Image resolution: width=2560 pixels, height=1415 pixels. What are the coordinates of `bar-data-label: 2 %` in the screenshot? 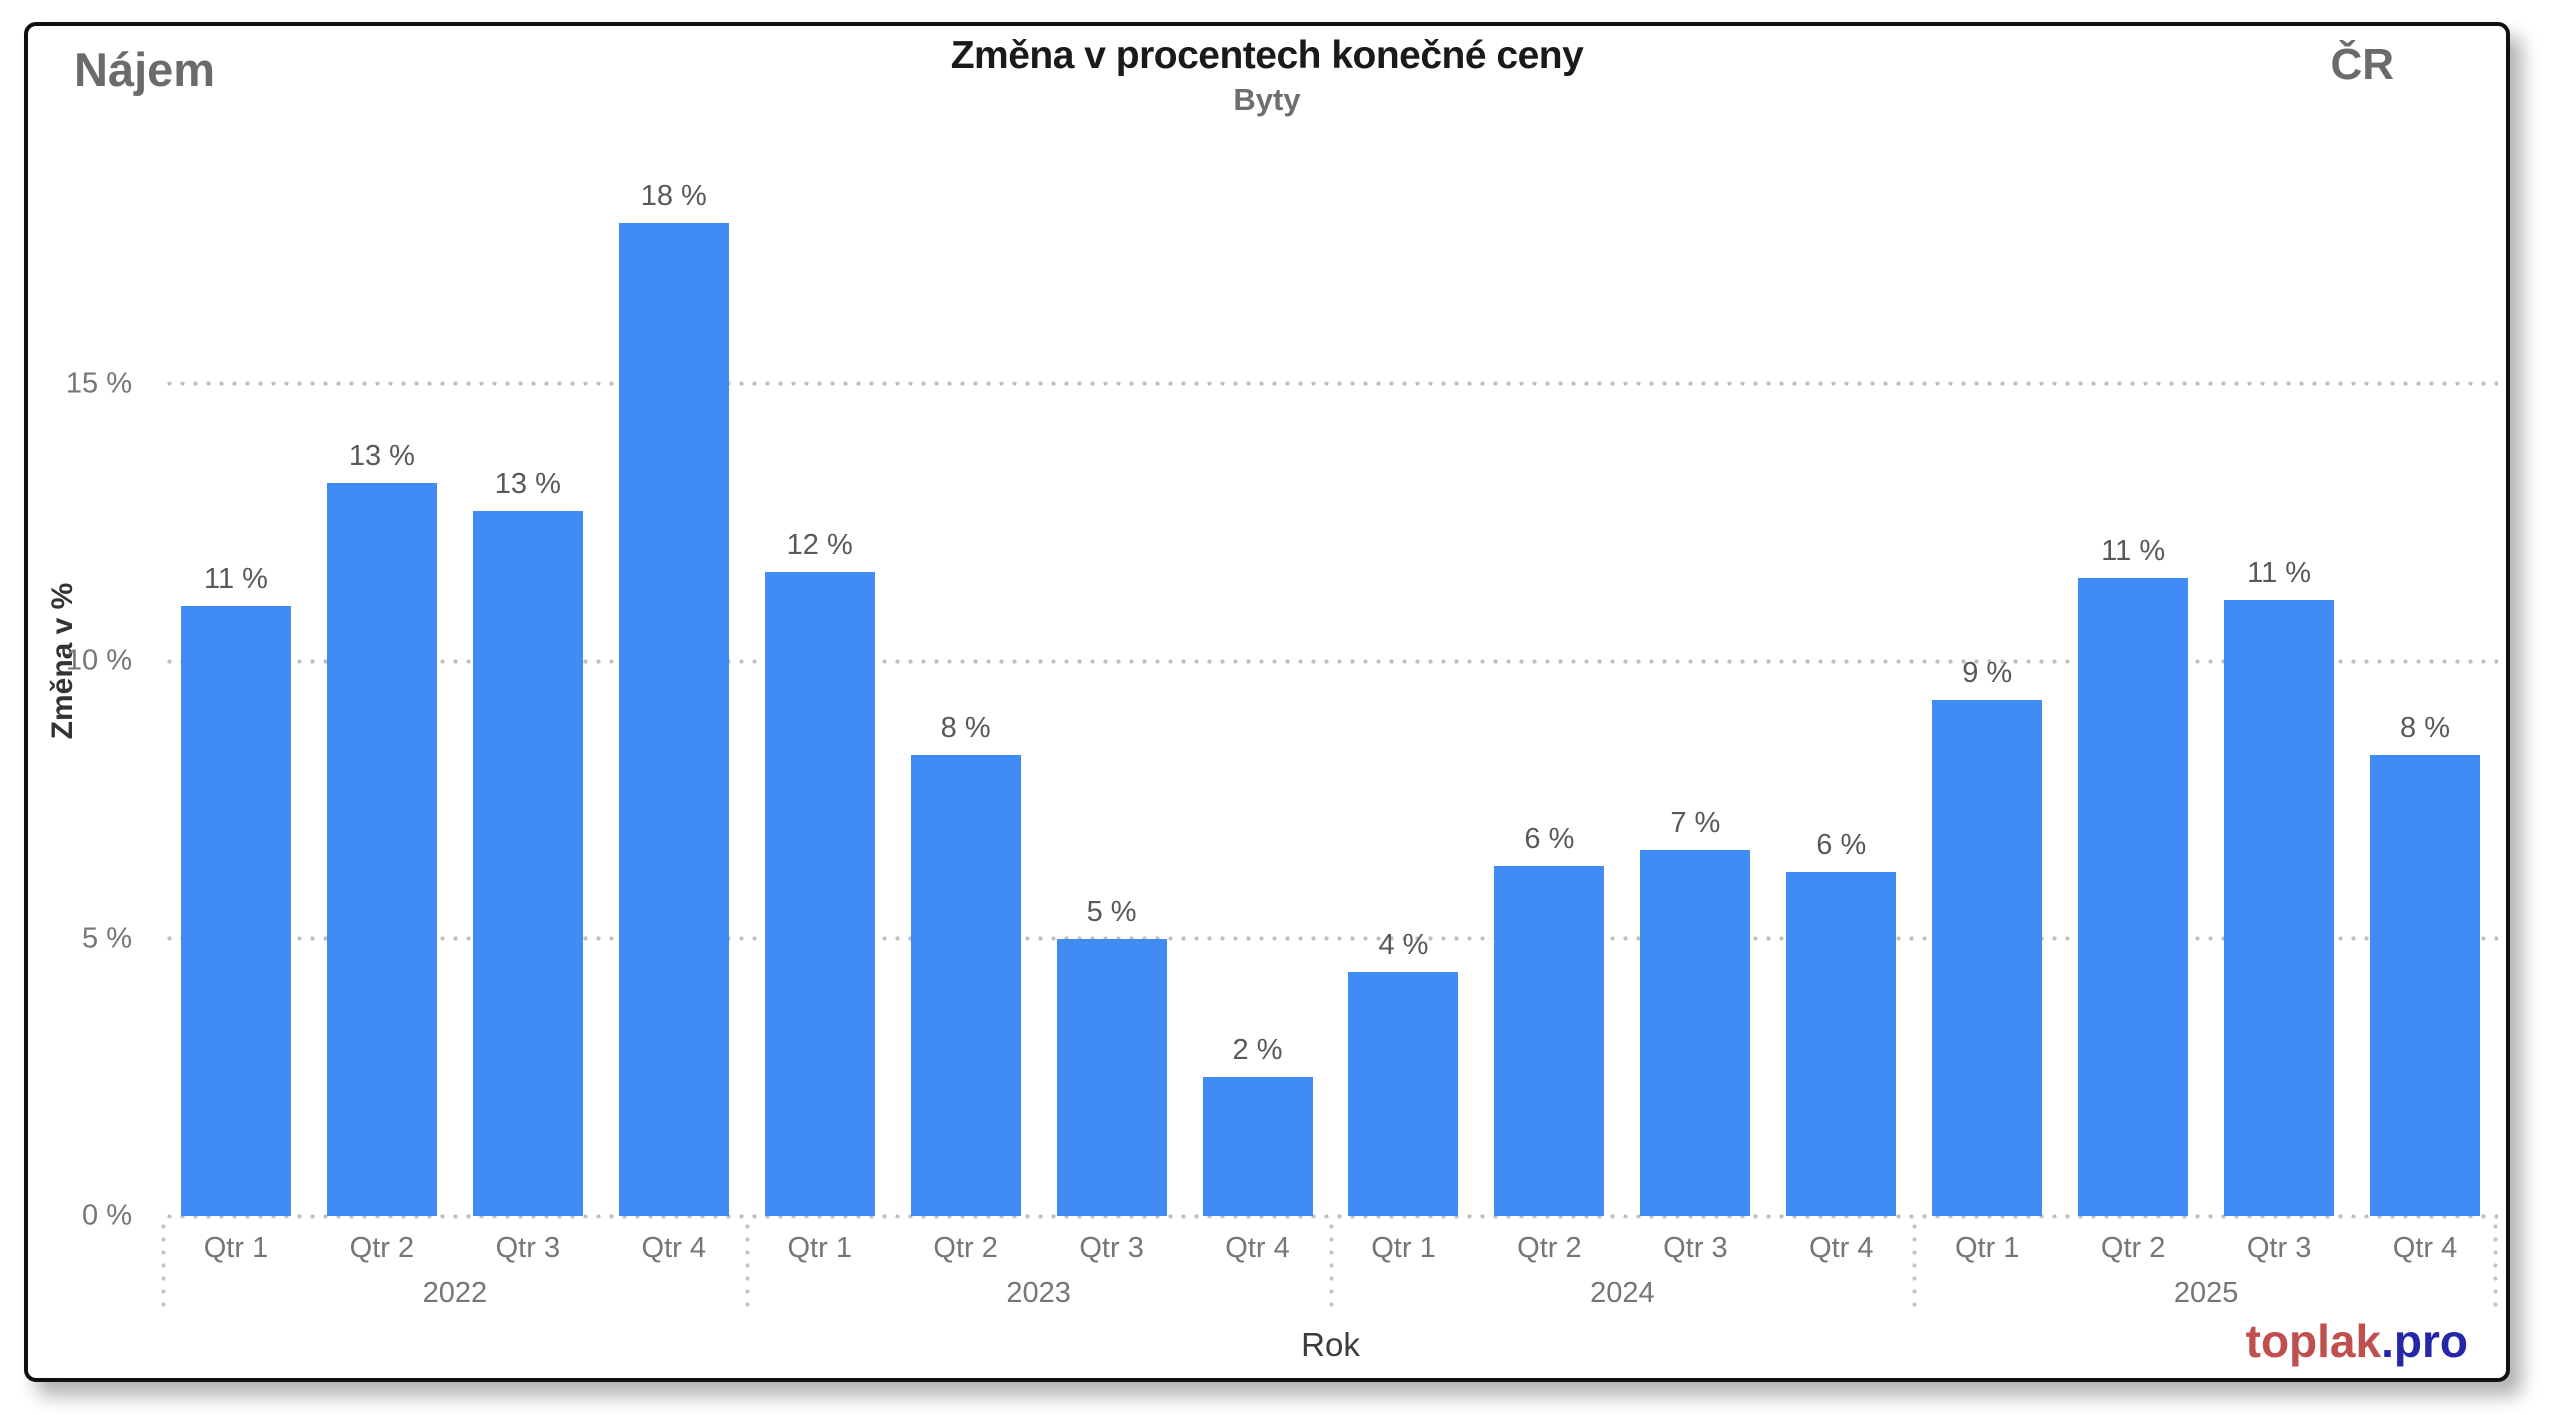 It's located at (1257, 1050).